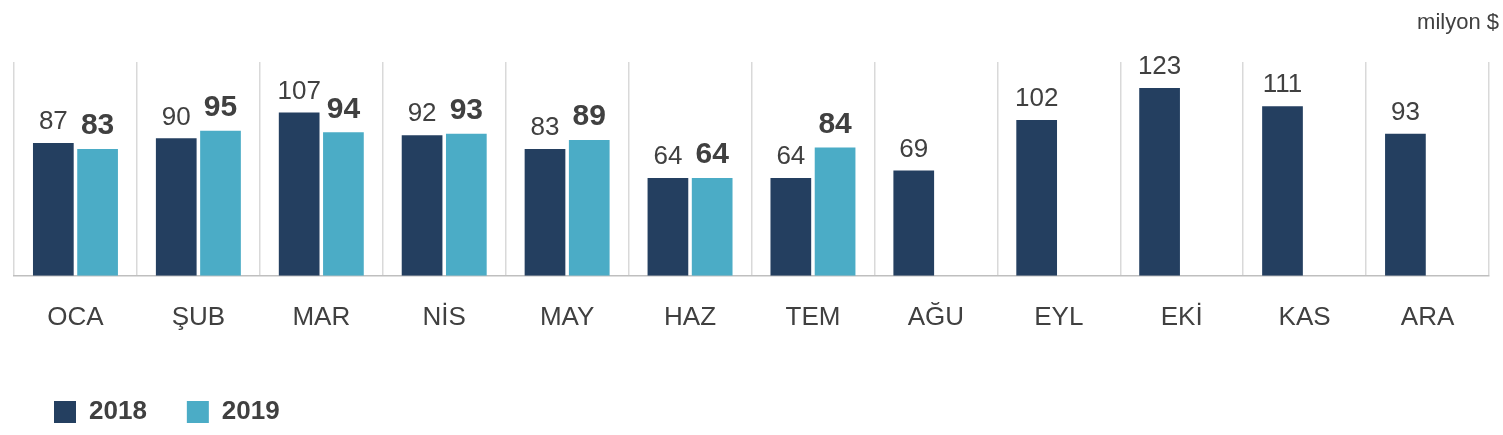  What do you see at coordinates (690, 315) in the screenshot?
I see `x-tick-label: HAZ` at bounding box center [690, 315].